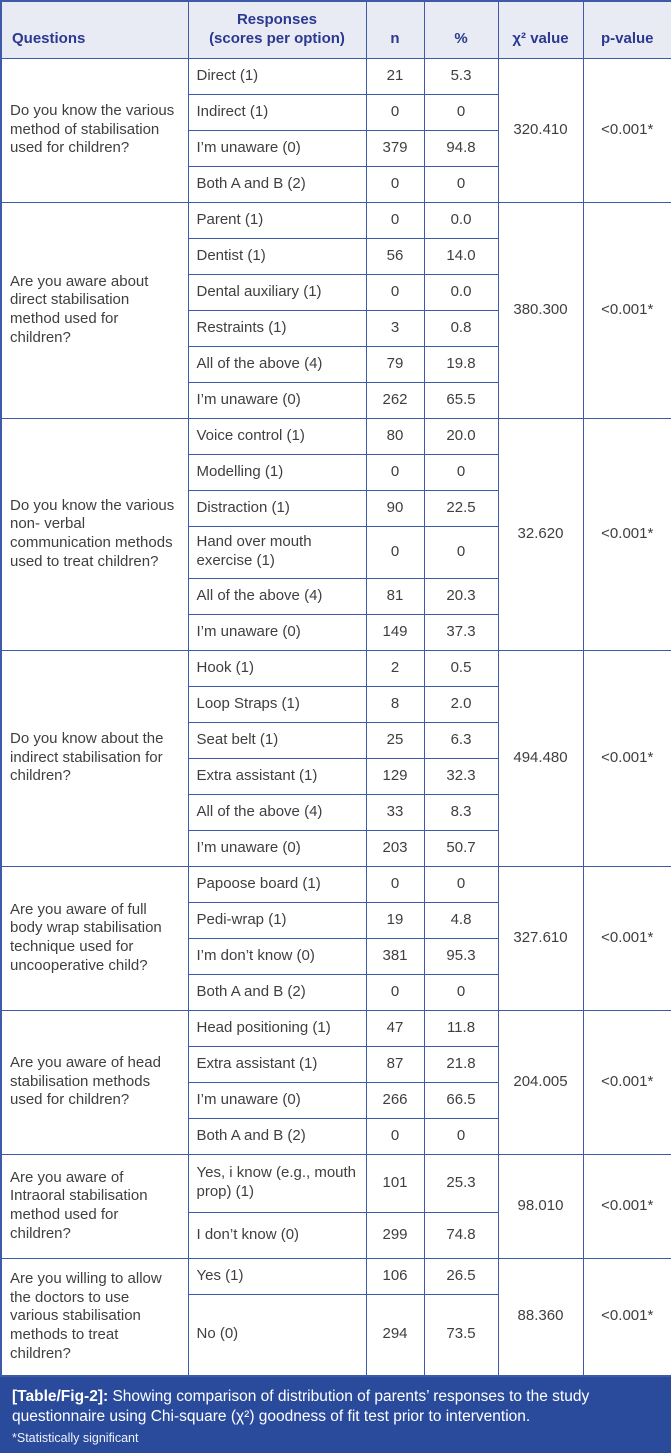 The image size is (671, 1453). What do you see at coordinates (540, 534) in the screenshot?
I see `chi-square-cell: 32.620` at bounding box center [540, 534].